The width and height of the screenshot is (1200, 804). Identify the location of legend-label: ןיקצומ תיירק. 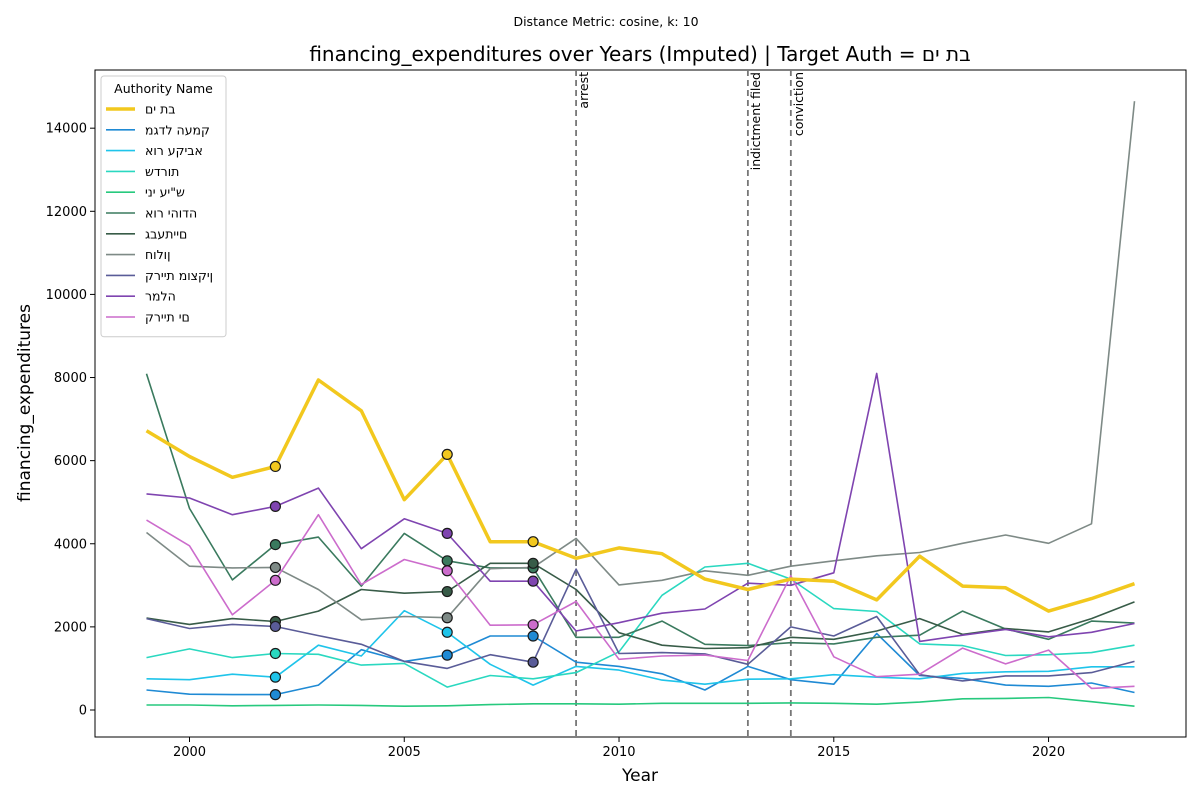
(179, 275).